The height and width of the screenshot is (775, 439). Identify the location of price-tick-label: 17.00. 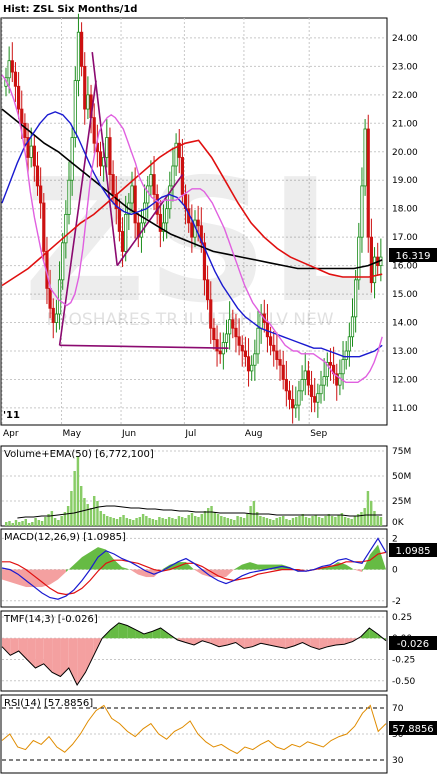
(405, 238).